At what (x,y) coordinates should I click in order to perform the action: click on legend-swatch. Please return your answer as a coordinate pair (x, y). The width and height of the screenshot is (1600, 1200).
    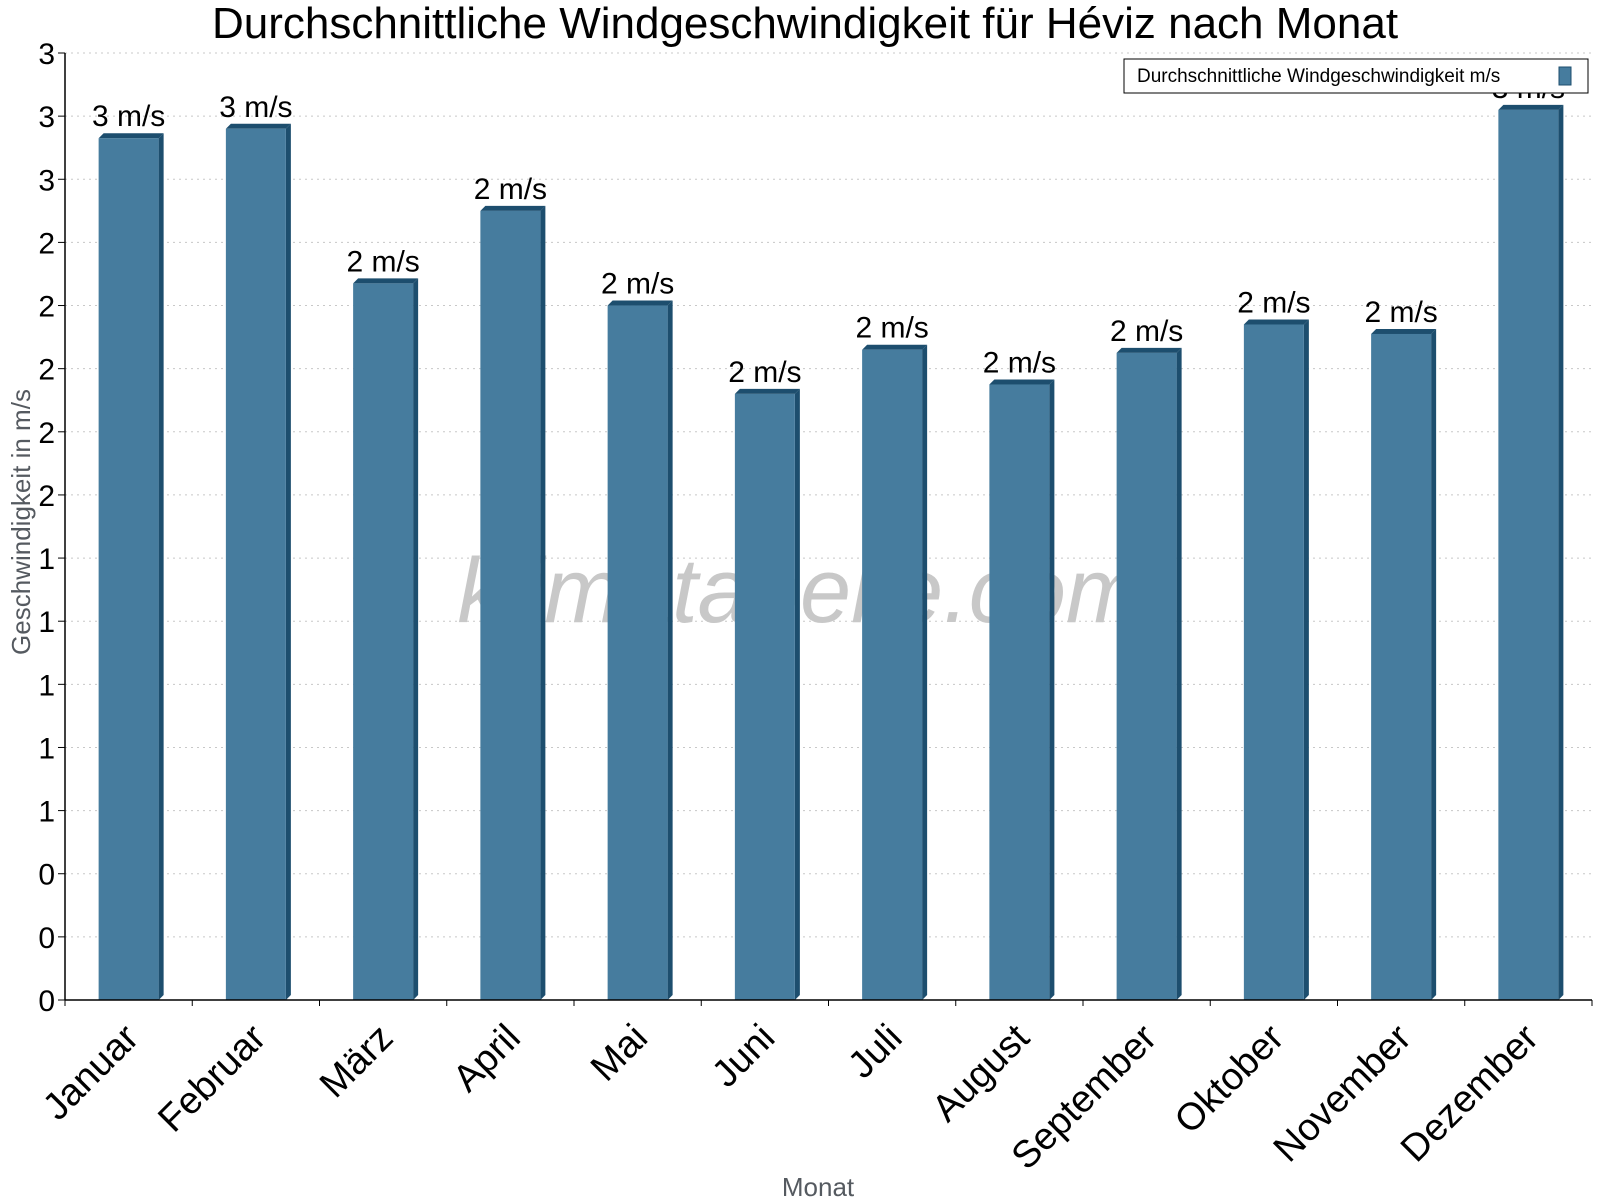
    Looking at the image, I should click on (1565, 76).